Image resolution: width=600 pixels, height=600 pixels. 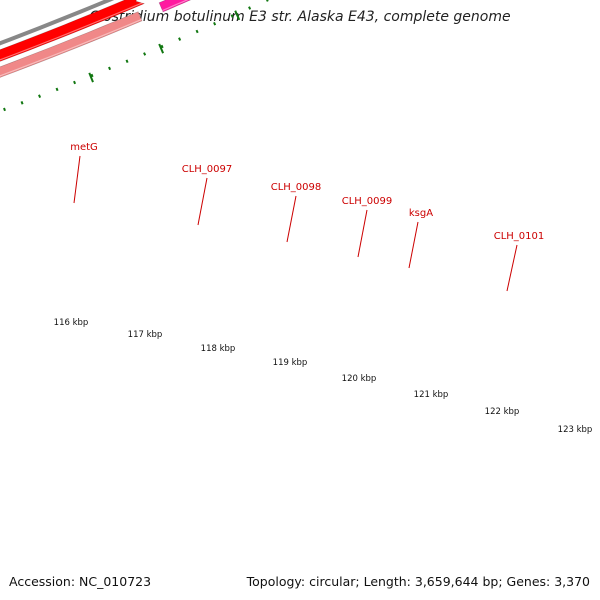 What do you see at coordinates (145, 335) in the screenshot?
I see `axis-label: 117 kbp` at bounding box center [145, 335].